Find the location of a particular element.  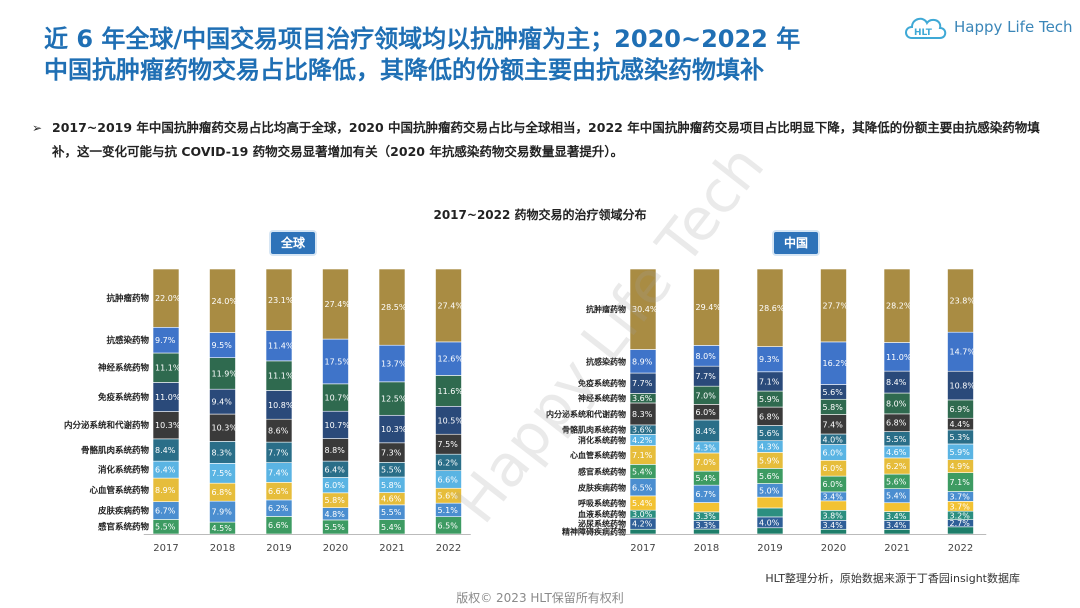

data-label: 7.0% is located at coordinates (706, 462).